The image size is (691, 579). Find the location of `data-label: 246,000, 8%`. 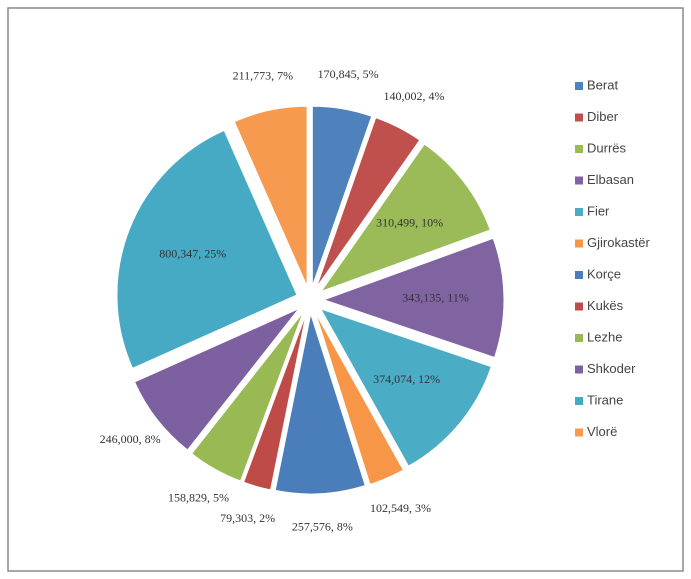

data-label: 246,000, 8% is located at coordinates (130, 439).